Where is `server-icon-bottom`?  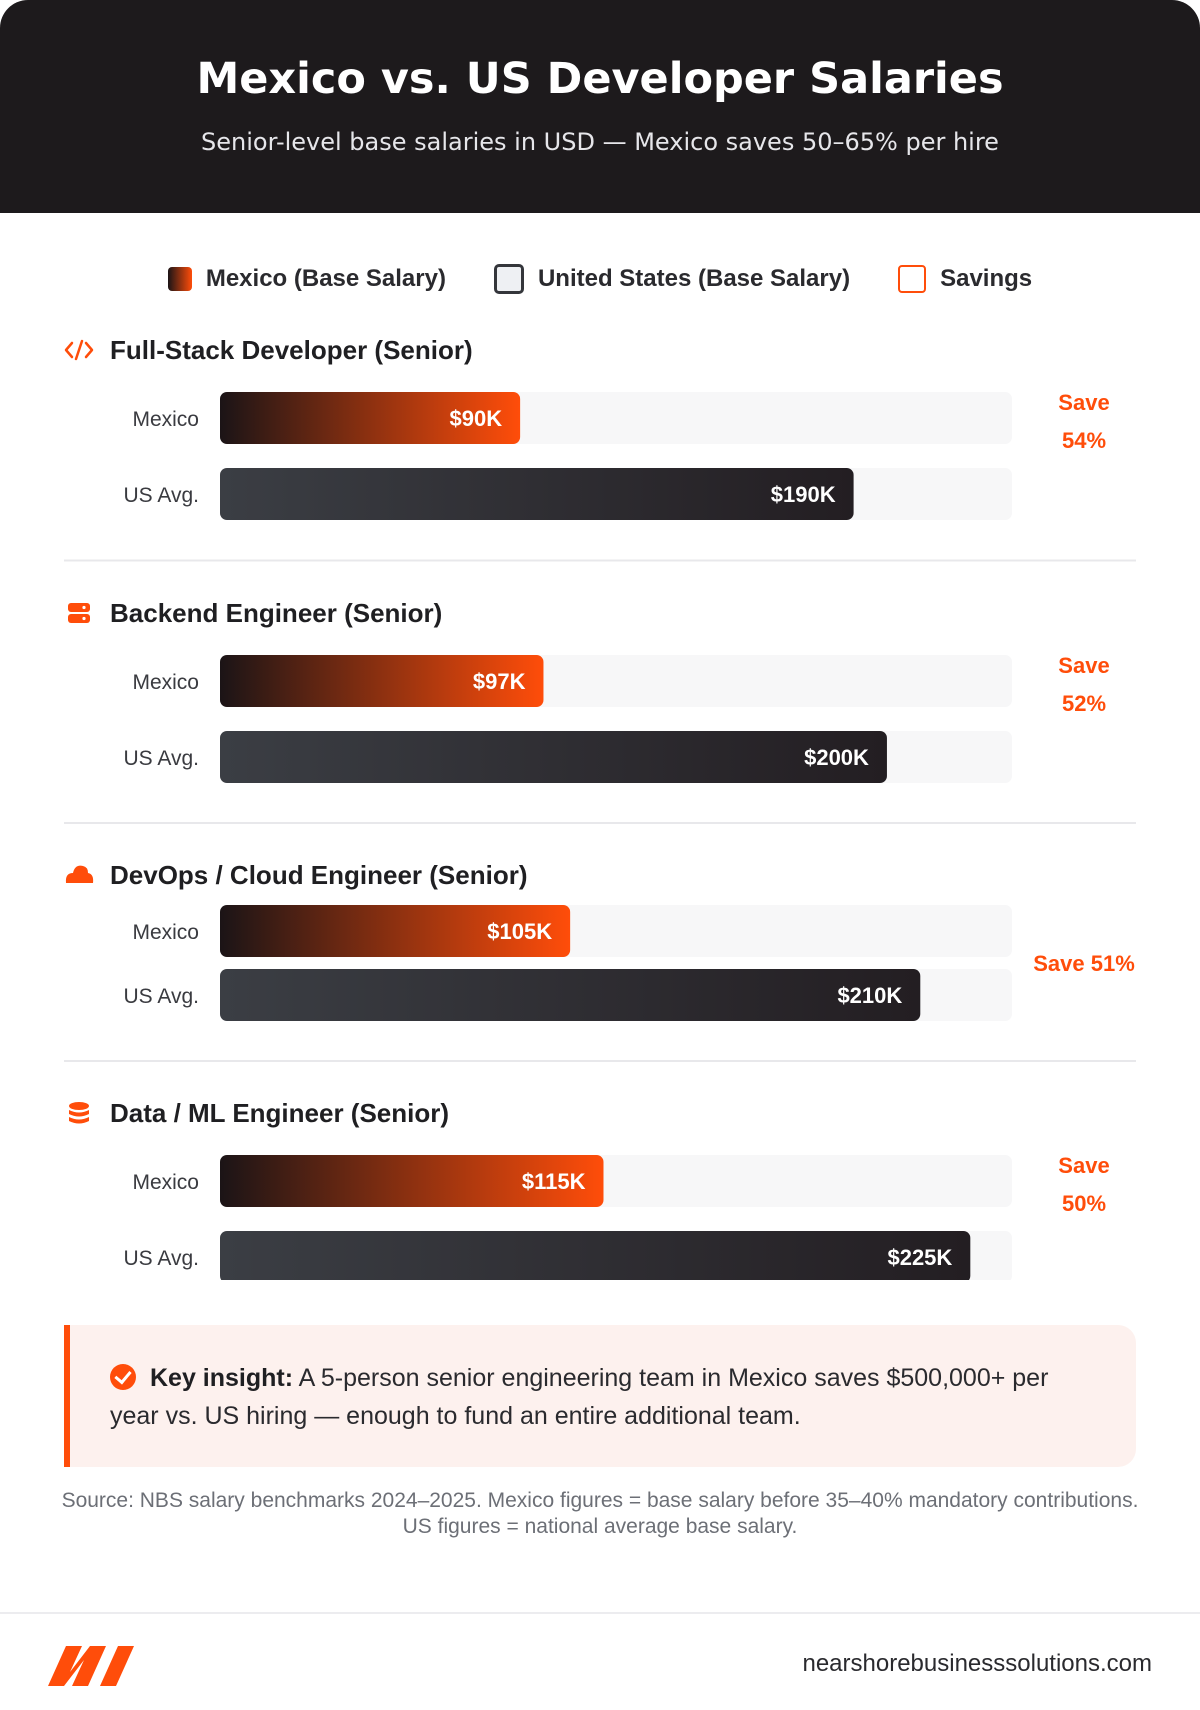 server-icon-bottom is located at coordinates (79, 618).